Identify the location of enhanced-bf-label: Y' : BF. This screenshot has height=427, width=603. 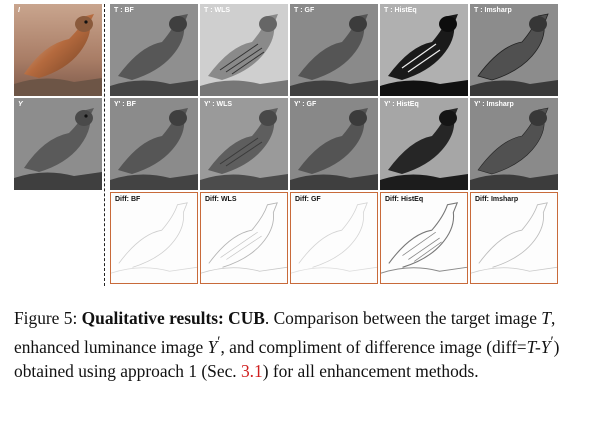
(125, 104).